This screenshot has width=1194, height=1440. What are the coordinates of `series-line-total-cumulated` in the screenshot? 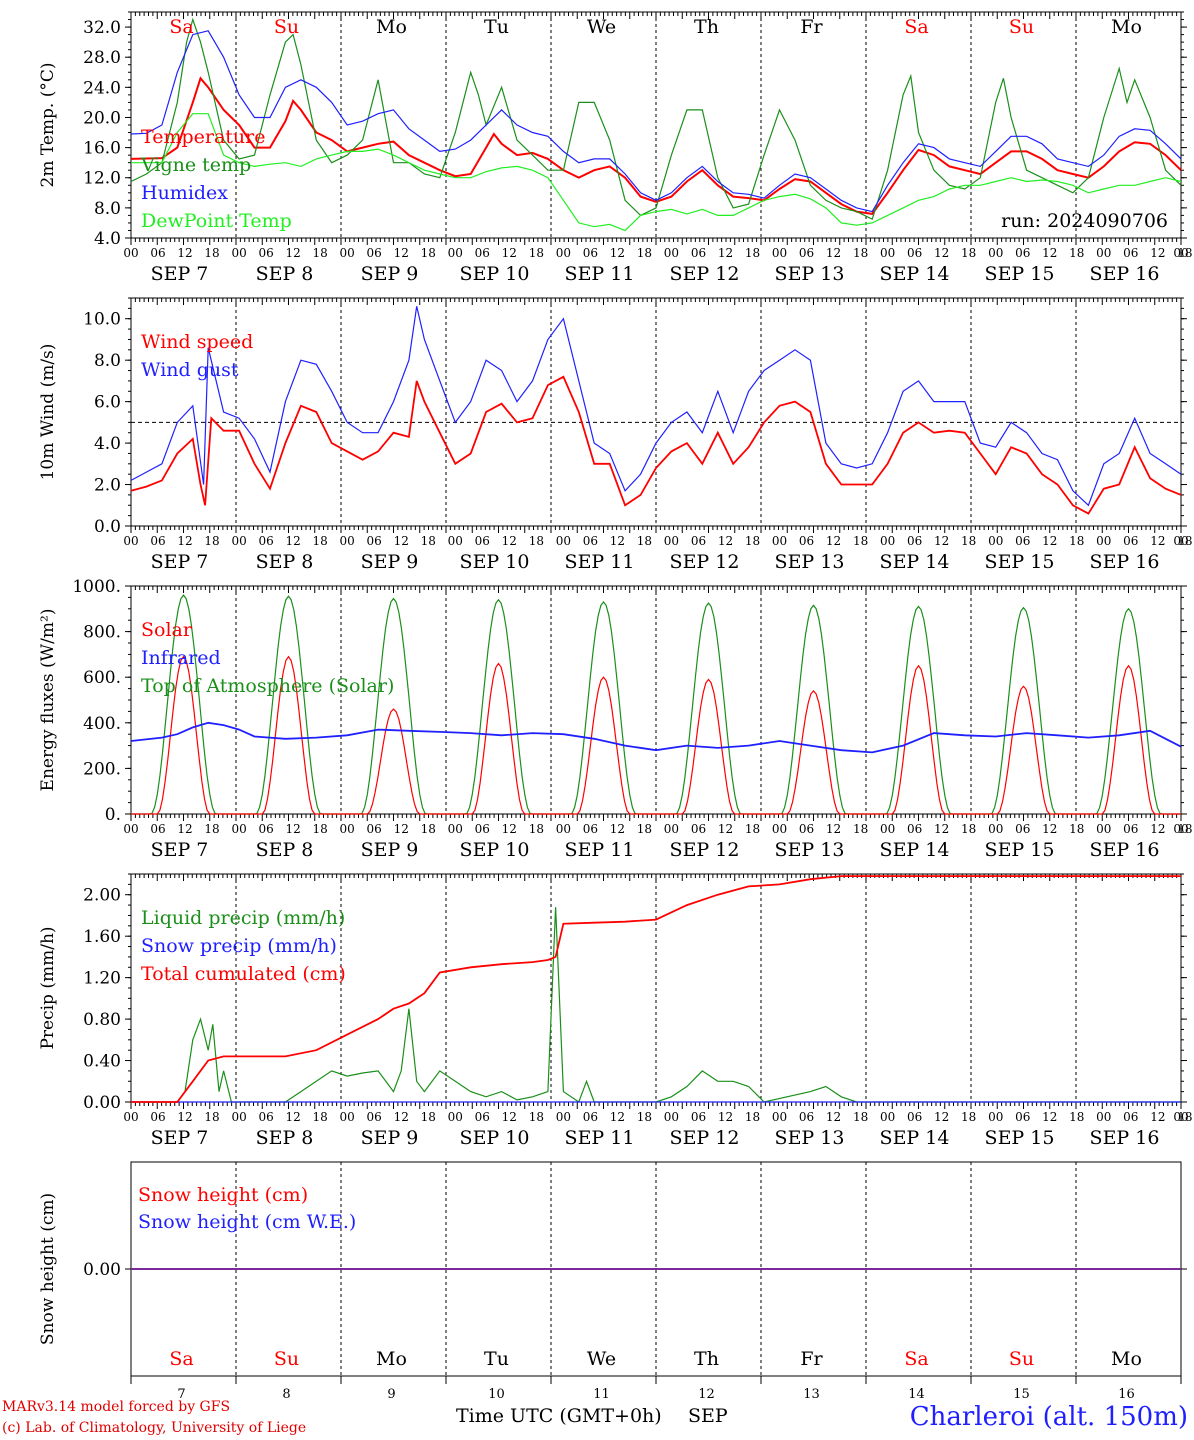 It's located at (656, 989).